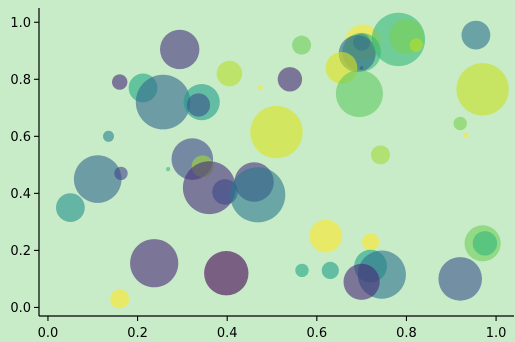  What do you see at coordinates (20, 308) in the screenshot?
I see `y-tick-label: 0.0` at bounding box center [20, 308].